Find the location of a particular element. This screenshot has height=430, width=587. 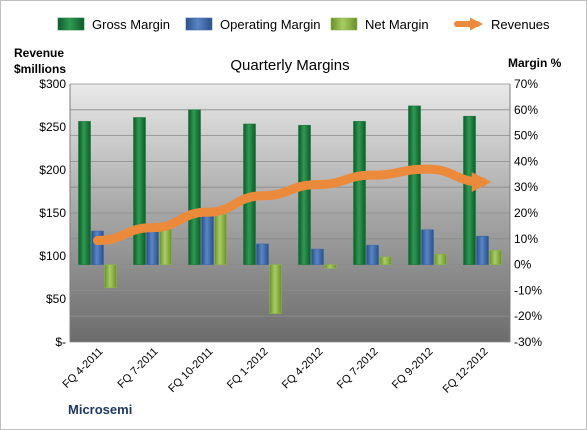

left-tick-label: $150 is located at coordinates (52, 213).